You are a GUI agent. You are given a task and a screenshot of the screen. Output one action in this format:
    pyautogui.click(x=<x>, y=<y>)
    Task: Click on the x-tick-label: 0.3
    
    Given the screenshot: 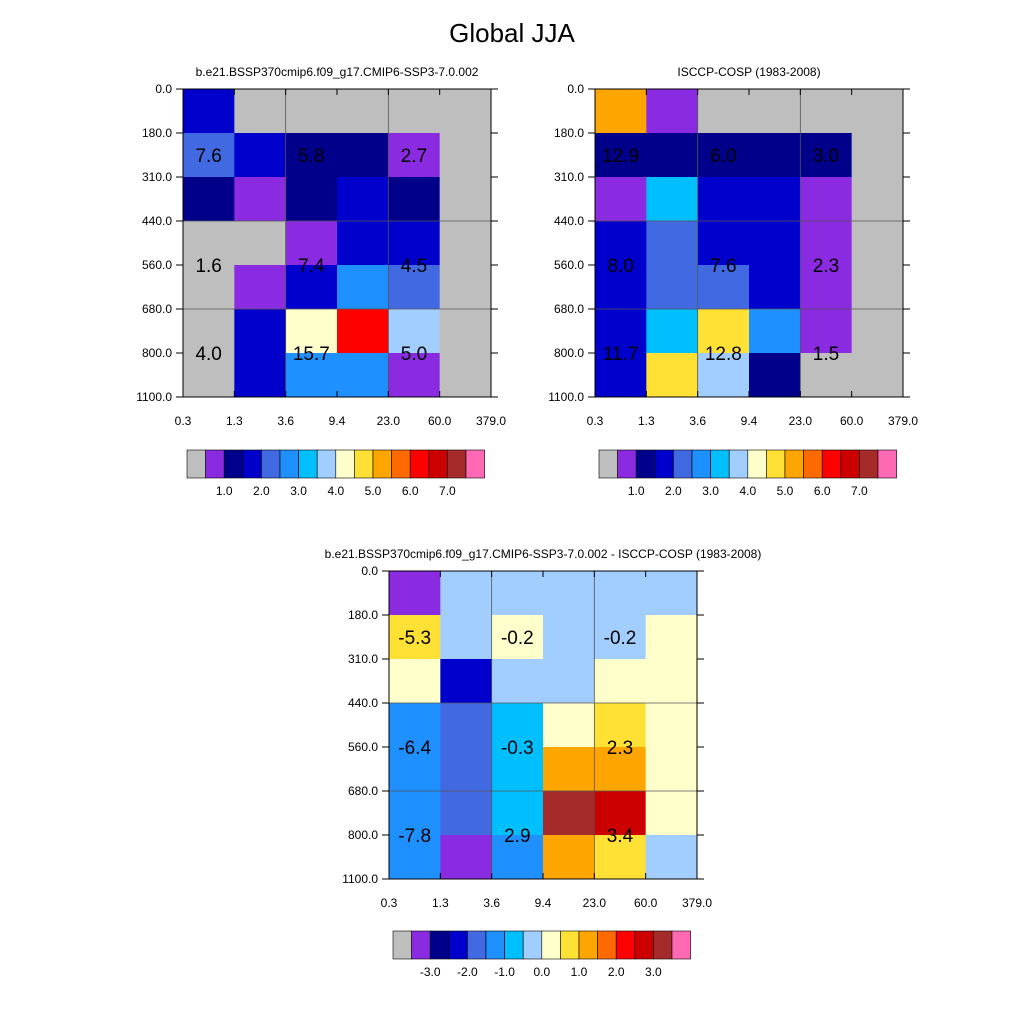 What is the action you would take?
    pyautogui.click(x=595, y=421)
    